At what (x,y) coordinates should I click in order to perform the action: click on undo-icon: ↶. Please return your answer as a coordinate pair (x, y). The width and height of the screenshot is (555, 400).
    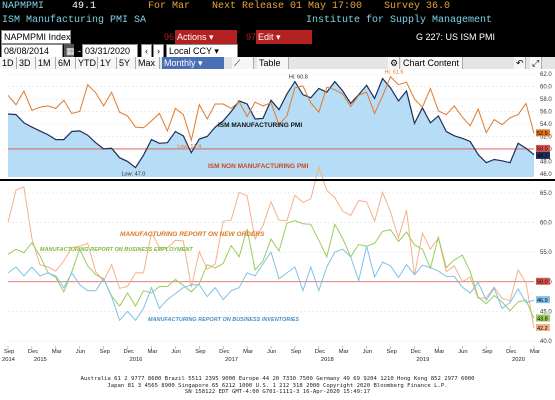
    Looking at the image, I should click on (520, 63).